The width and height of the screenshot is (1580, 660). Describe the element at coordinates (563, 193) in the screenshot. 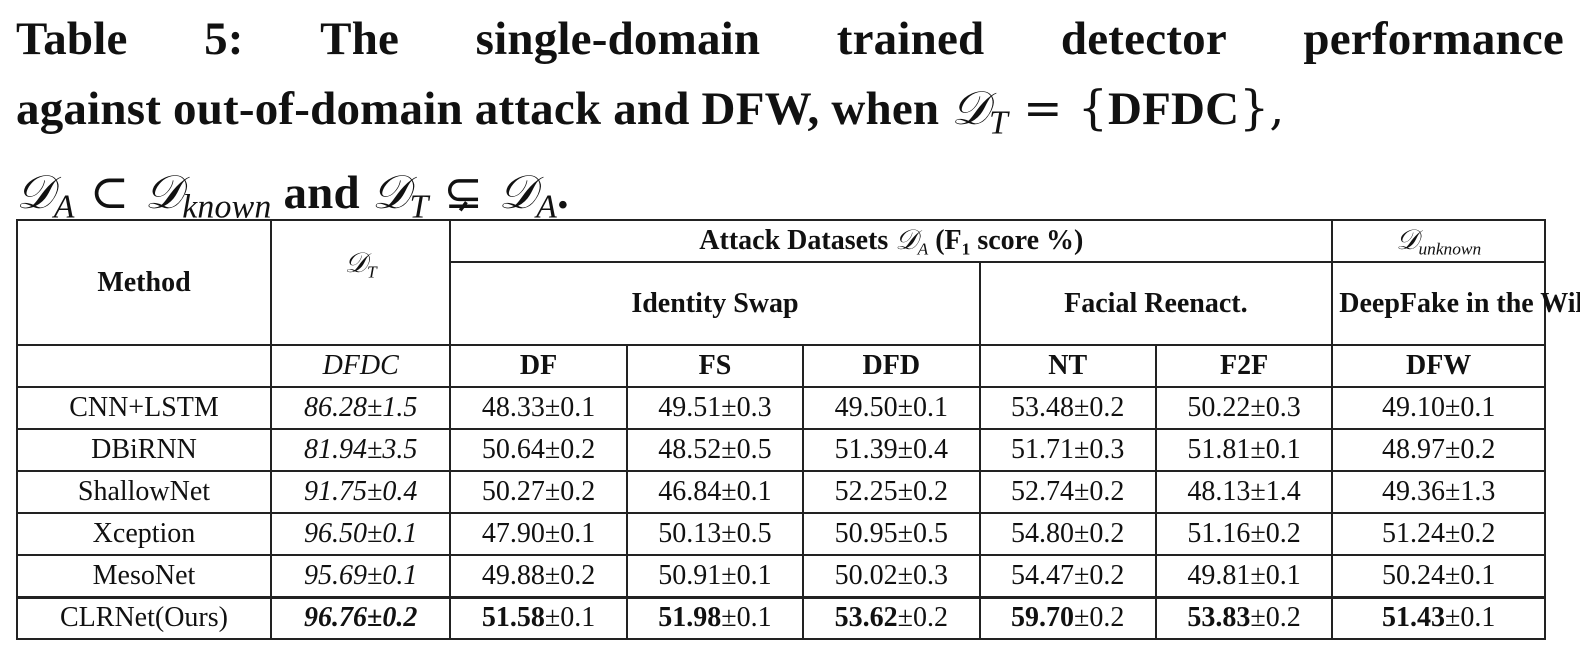

I see `caption-text: .` at that location.